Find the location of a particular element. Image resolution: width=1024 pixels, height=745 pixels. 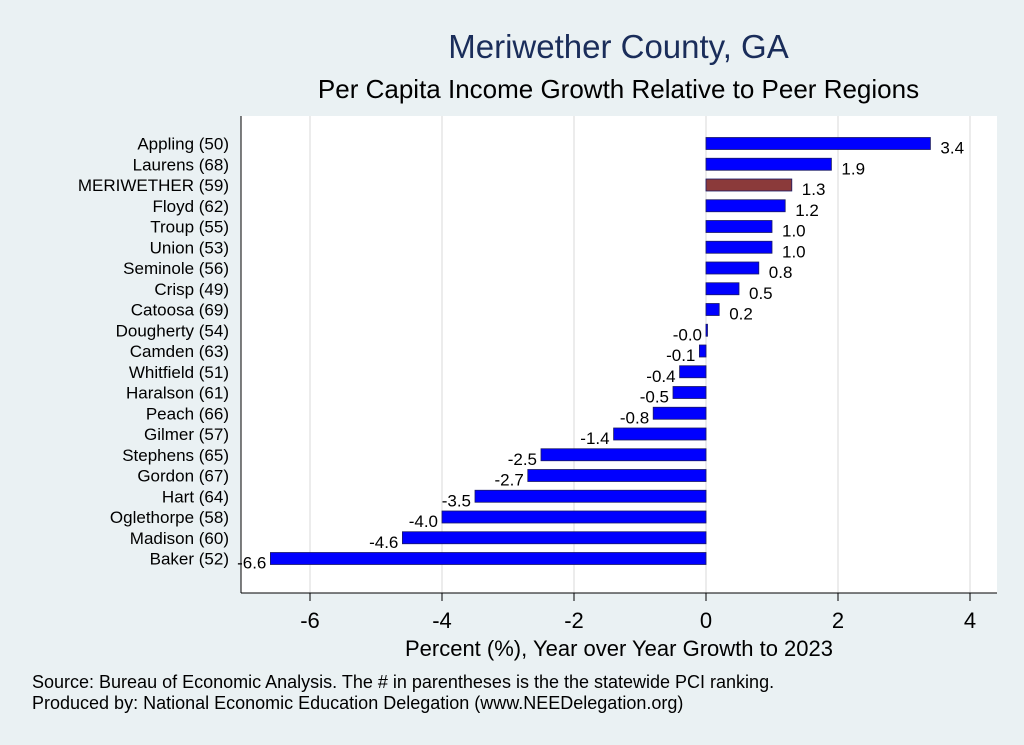

value-label: 0.8 is located at coordinates (781, 272).